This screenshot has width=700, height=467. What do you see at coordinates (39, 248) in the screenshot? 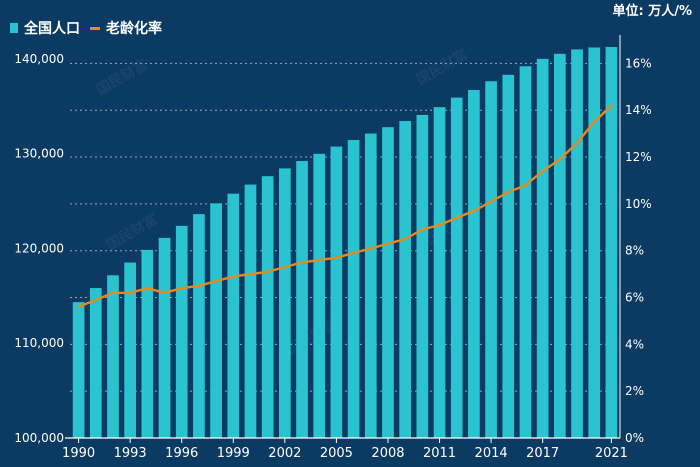
I see `left-axis-tick-label: 120,000` at bounding box center [39, 248].